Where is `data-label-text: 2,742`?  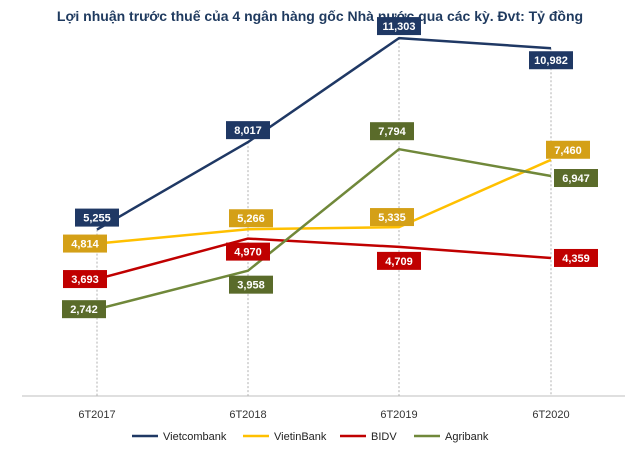 data-label-text: 2,742 is located at coordinates (84, 310).